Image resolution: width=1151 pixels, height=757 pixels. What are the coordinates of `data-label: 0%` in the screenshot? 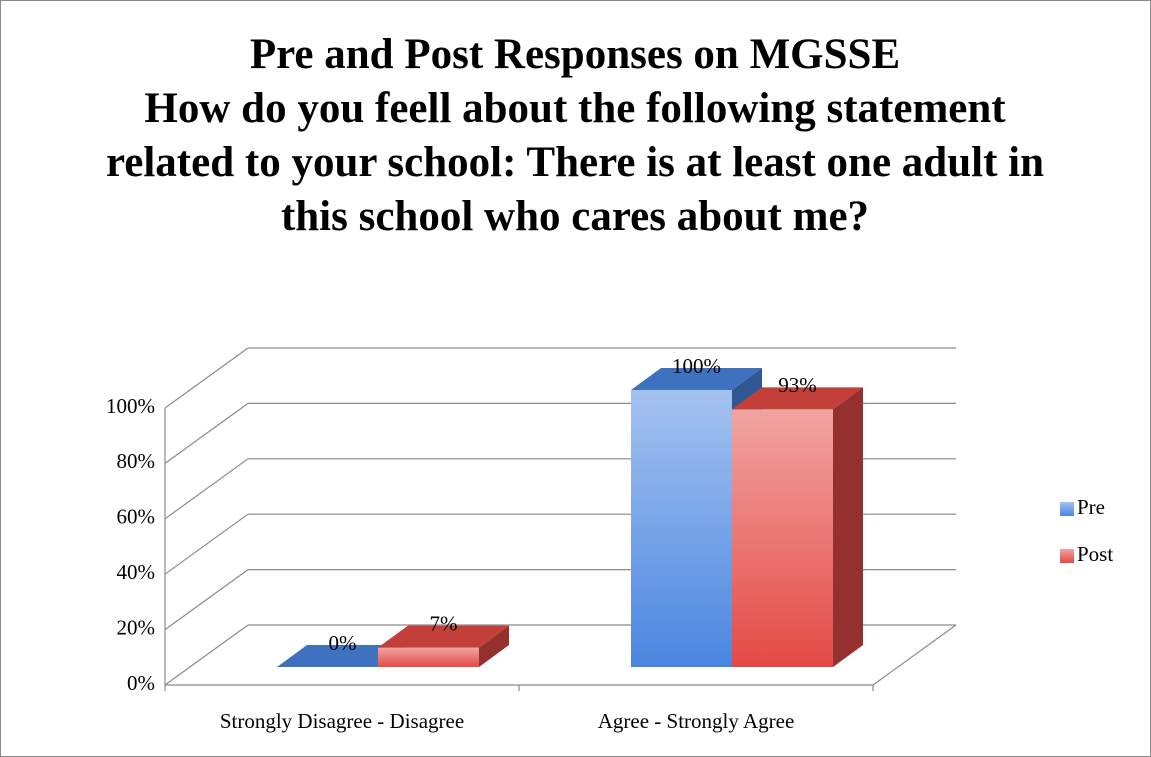 It's located at (343, 643).